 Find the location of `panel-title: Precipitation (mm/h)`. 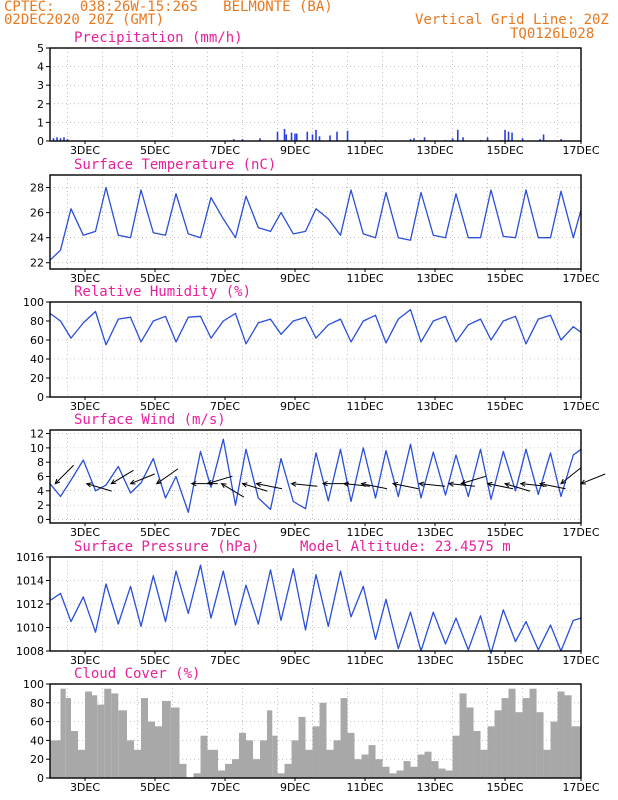

panel-title: Precipitation (mm/h) is located at coordinates (158, 38).